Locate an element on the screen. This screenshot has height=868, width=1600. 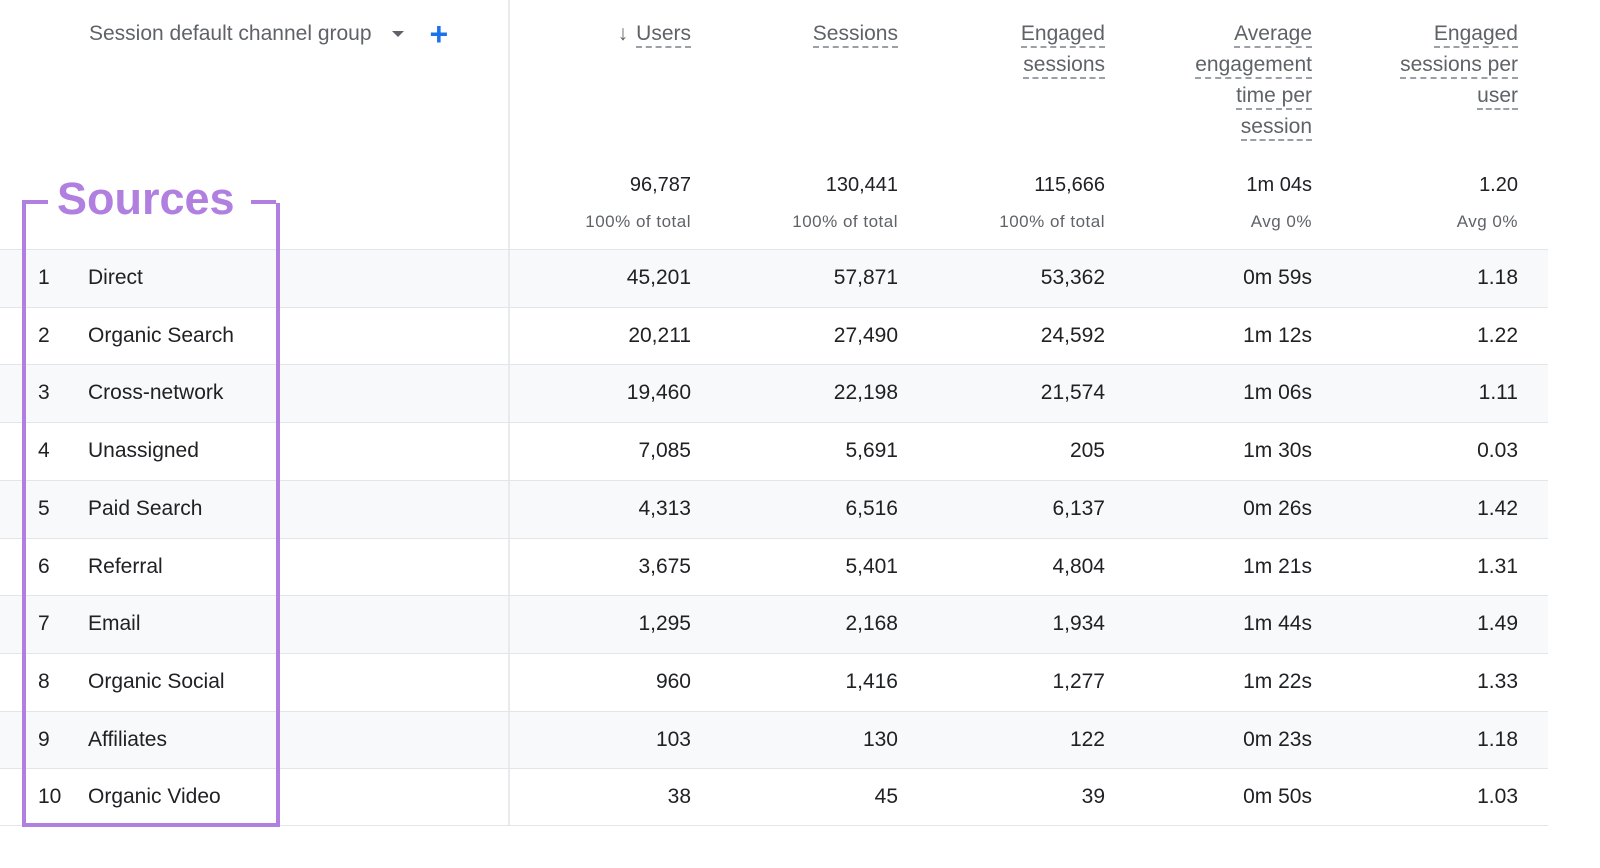
metric-cell: 1,416 is located at coordinates (871, 681).